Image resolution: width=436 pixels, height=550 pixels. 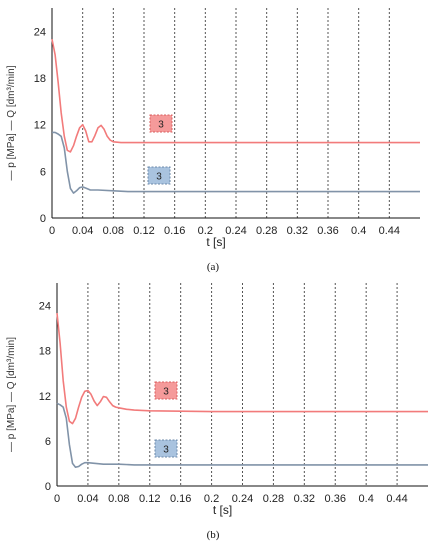 I want to click on subfigure-label: (a), so click(x=213, y=267).